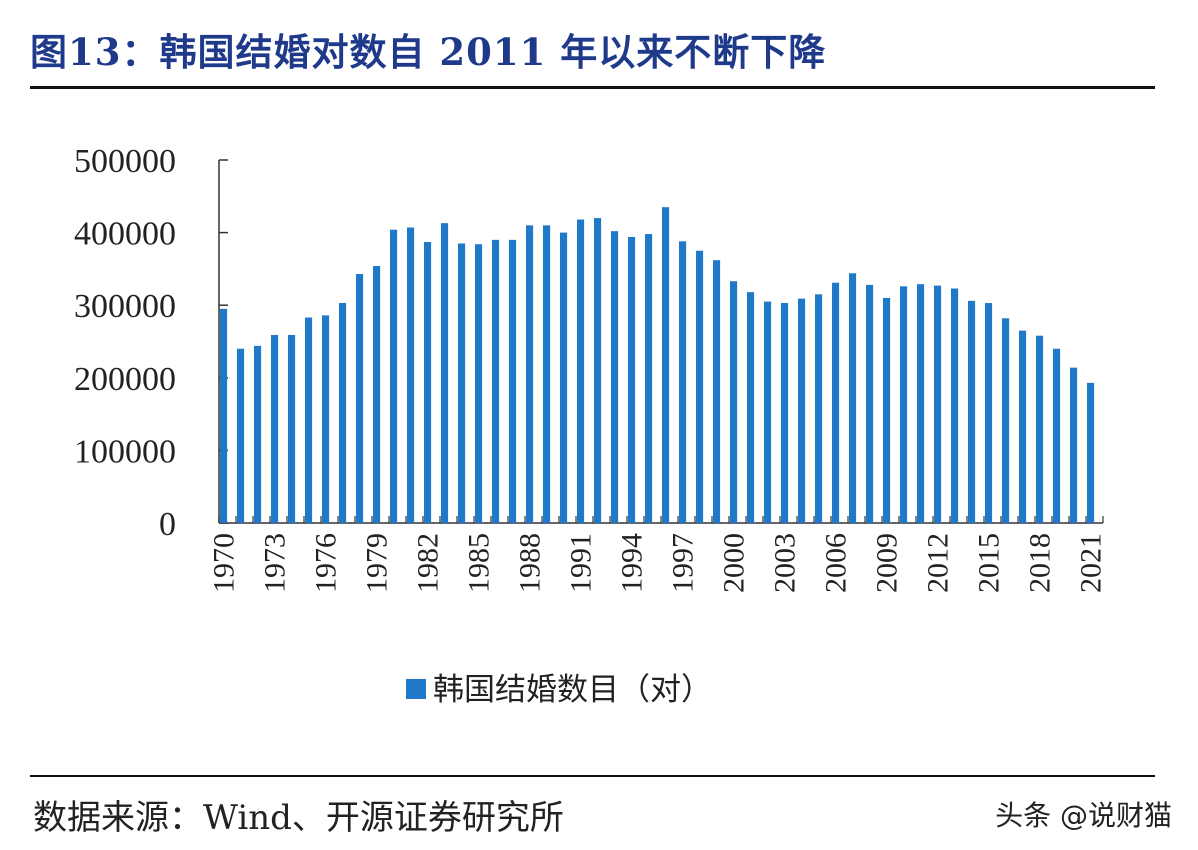 This screenshot has height=850, width=1198. What do you see at coordinates (1022, 426) in the screenshot?
I see `bar-2017` at bounding box center [1022, 426].